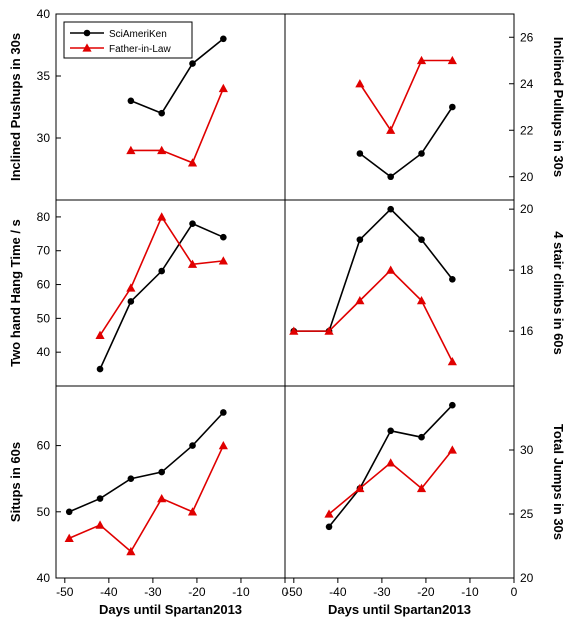  What do you see at coordinates (138, 34) in the screenshot?
I see `legend-label: SciAmeriKen` at bounding box center [138, 34].